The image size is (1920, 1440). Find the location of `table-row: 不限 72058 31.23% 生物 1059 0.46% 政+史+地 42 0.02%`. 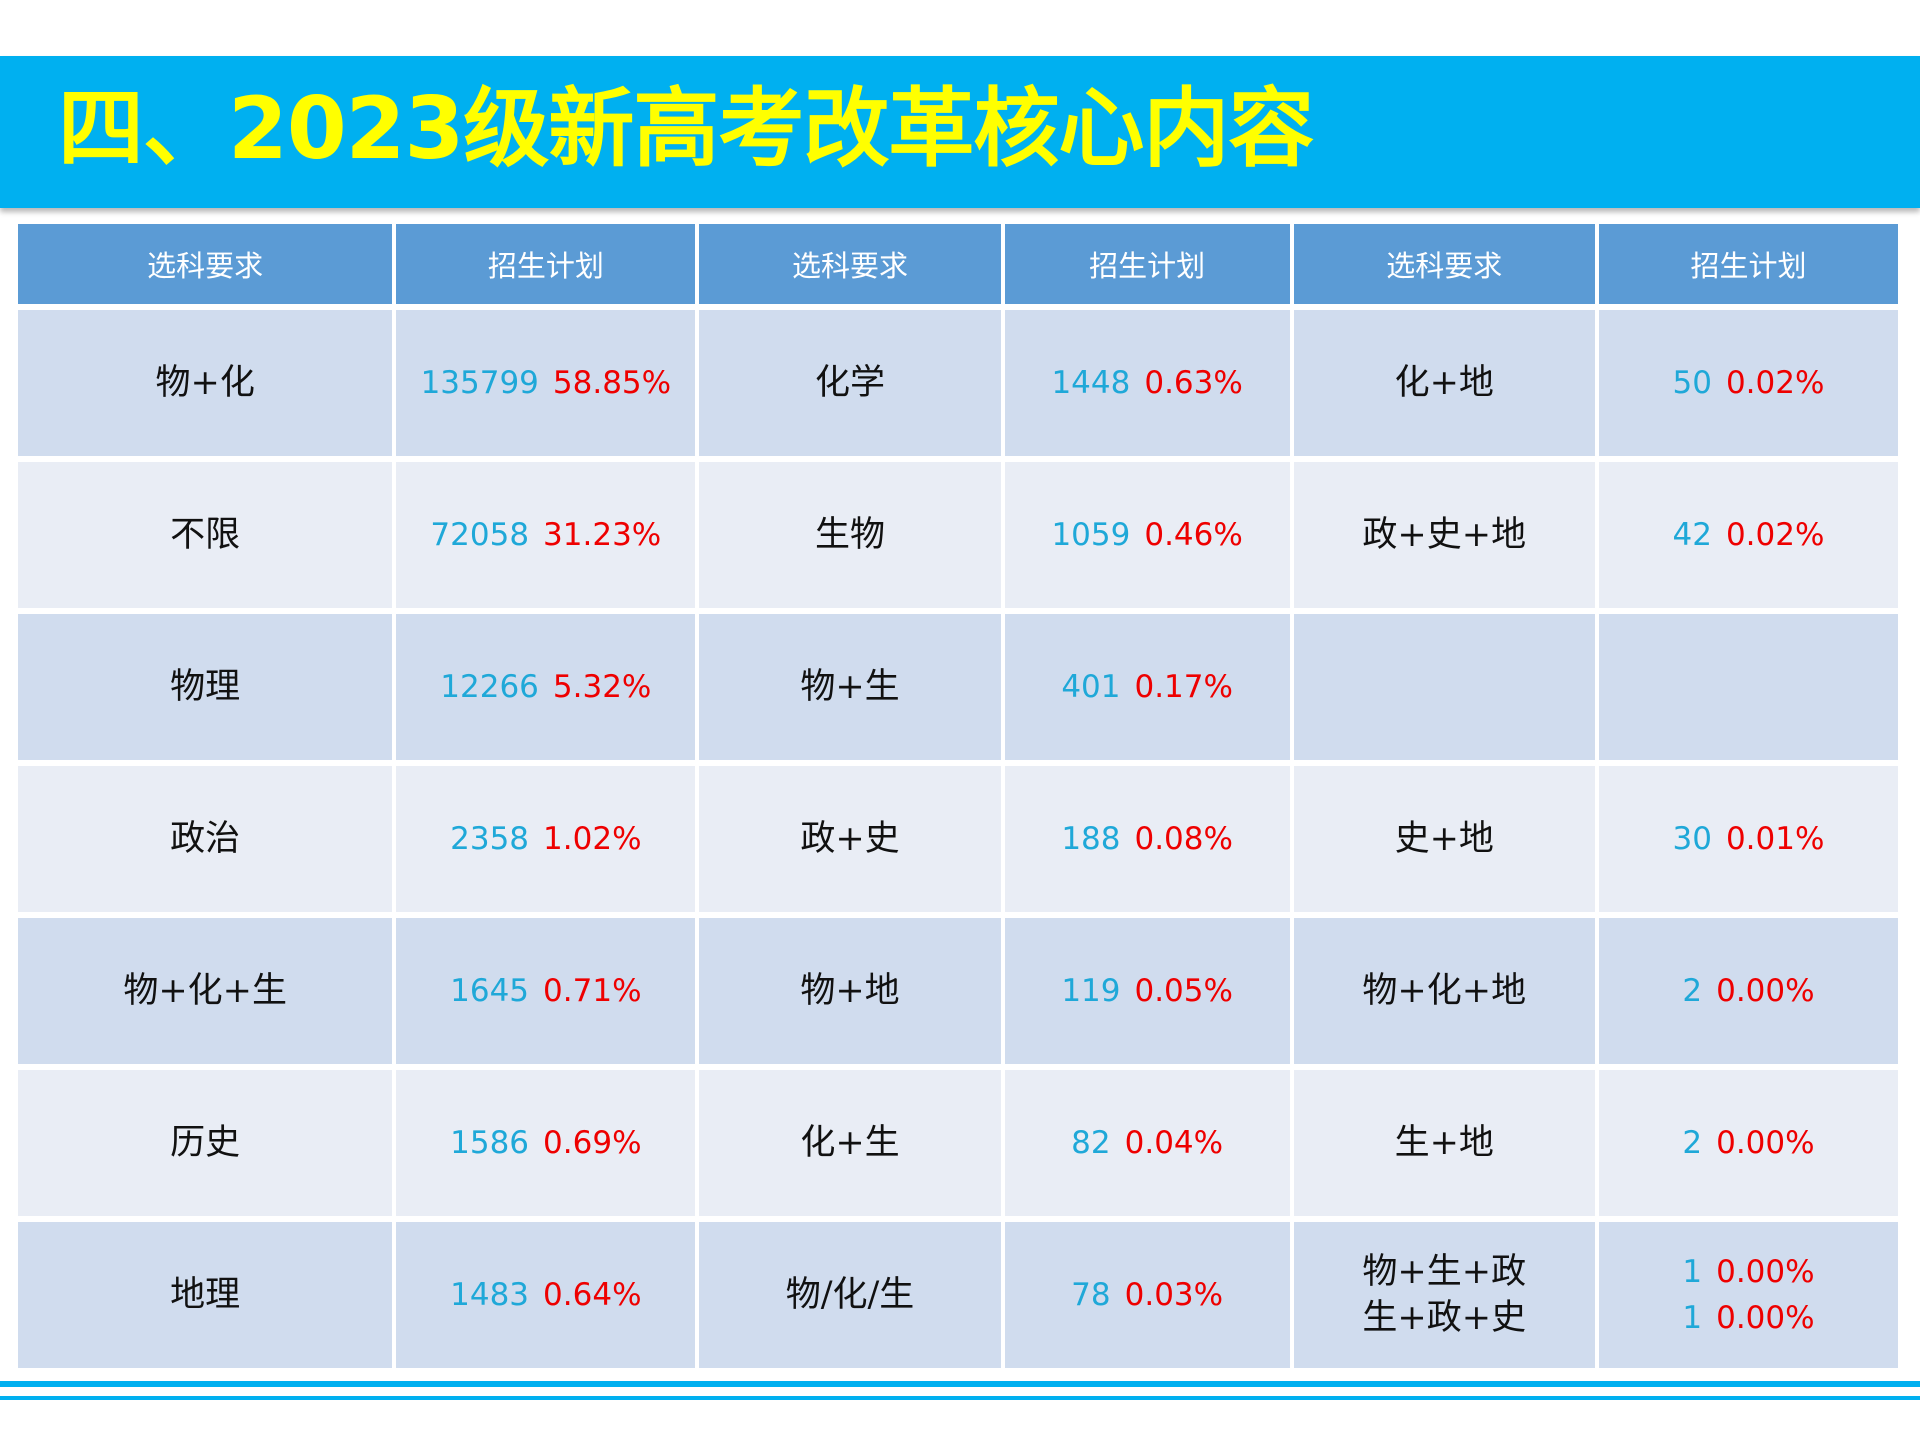

table-row: 不限 72058 31.23% 生物 1059 0.46% 政+史+地 42 0.02% is located at coordinates (958, 535).